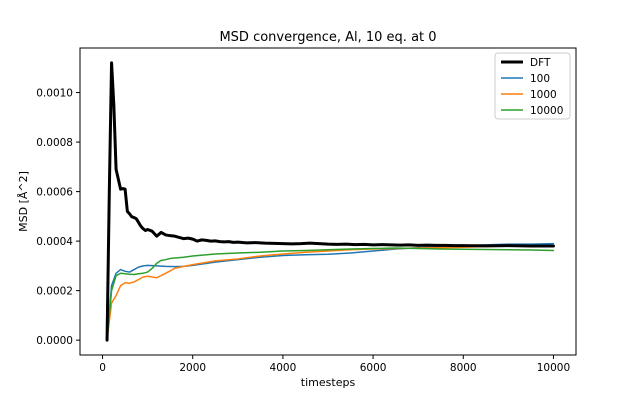 The width and height of the screenshot is (640, 400). Describe the element at coordinates (54, 292) in the screenshot. I see `y-tick-label: 0.0002` at that location.